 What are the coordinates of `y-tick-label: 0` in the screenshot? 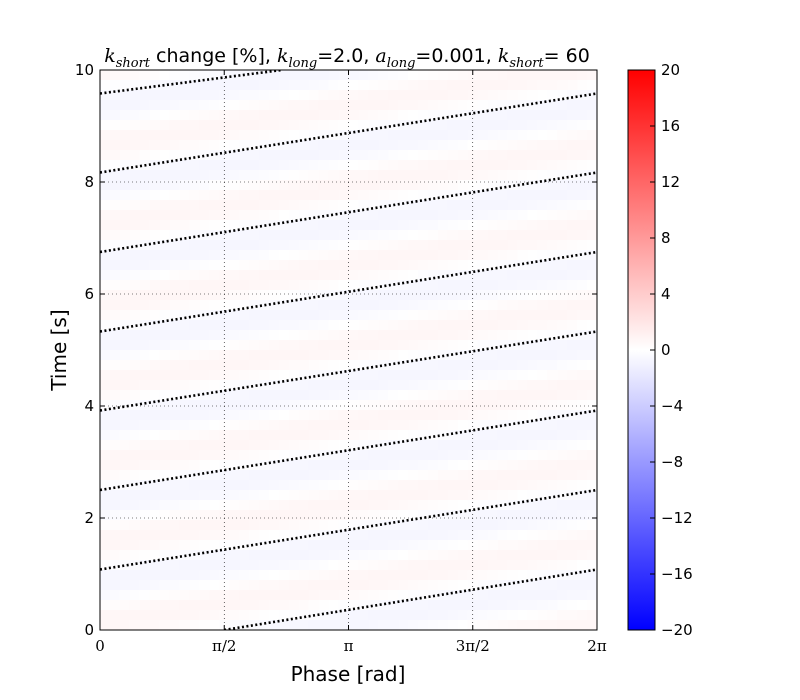 It's located at (89, 630).